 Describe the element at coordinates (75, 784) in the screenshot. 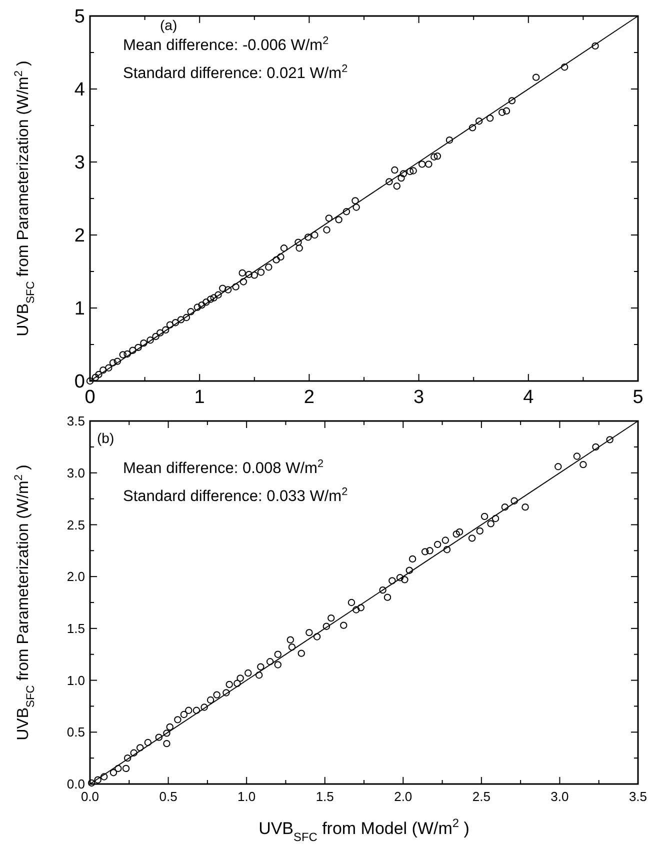

I see `y-tick-label: 0.0` at that location.